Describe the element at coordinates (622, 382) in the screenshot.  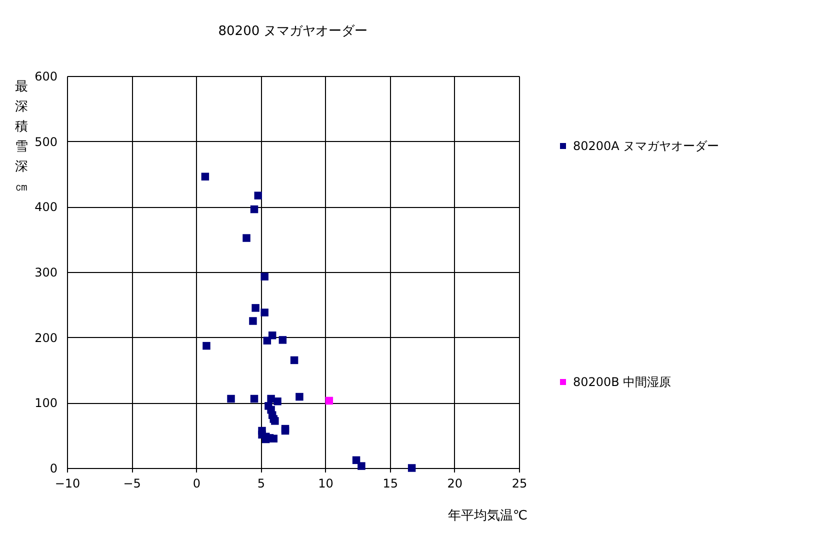
I see `legend-label: 80200B 中間湿原` at that location.